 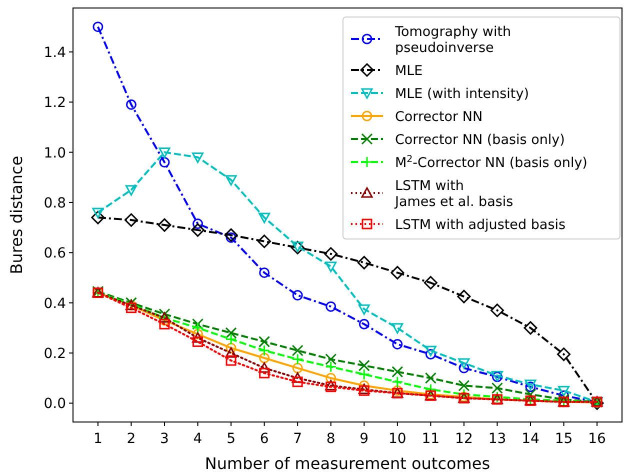 What do you see at coordinates (264, 439) in the screenshot?
I see `x-tick-label: 6` at bounding box center [264, 439].